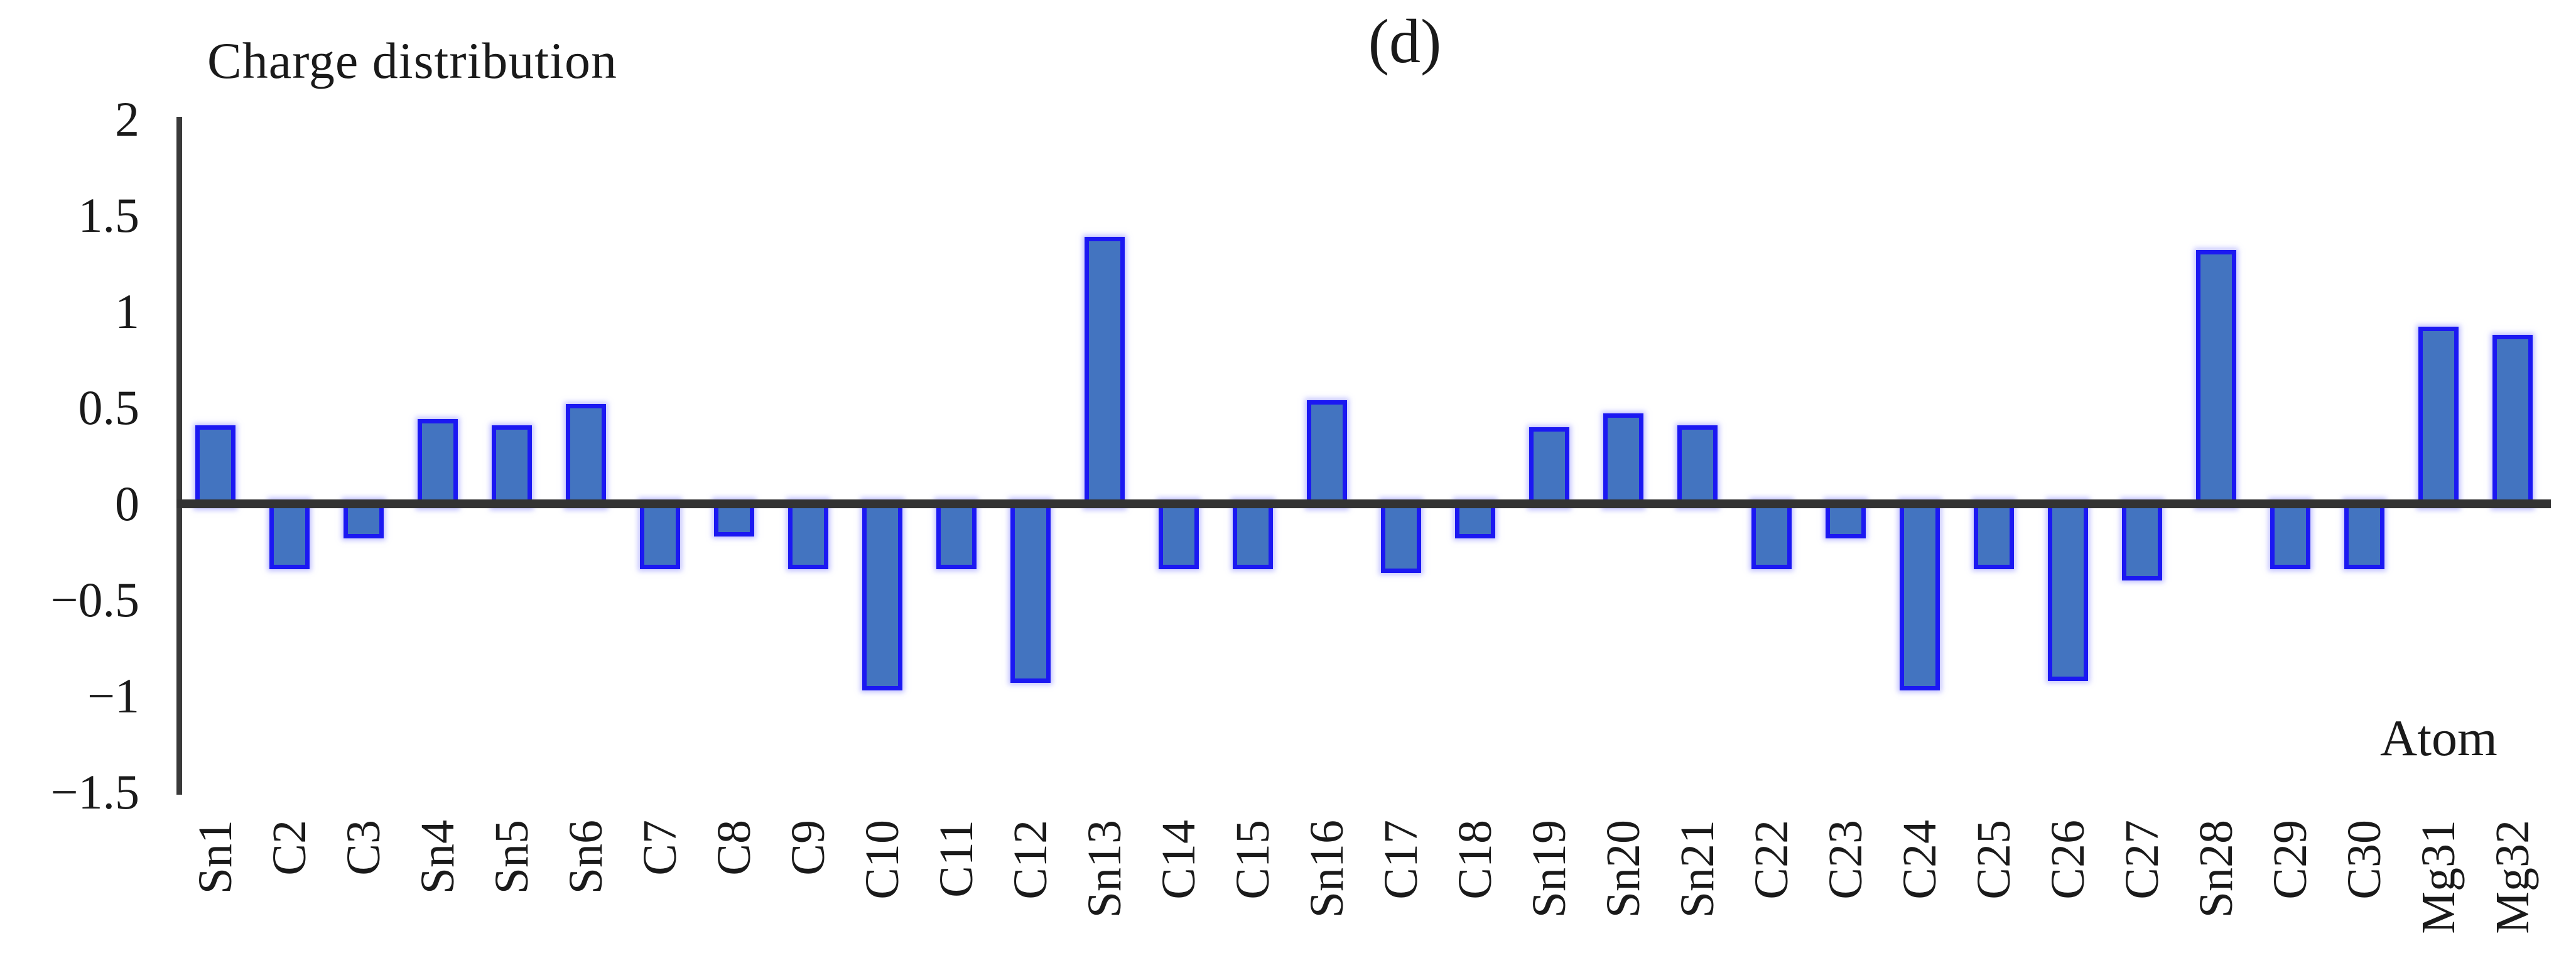 This screenshot has height=975, width=2576. What do you see at coordinates (1549, 467) in the screenshot?
I see `bar-Sn19` at bounding box center [1549, 467].